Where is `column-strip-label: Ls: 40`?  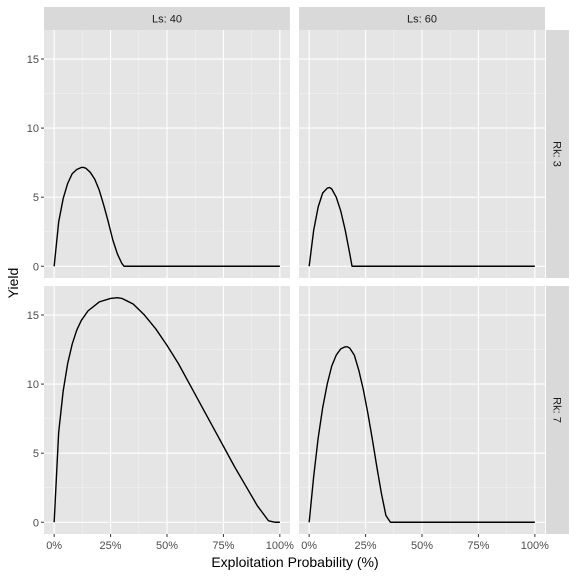 column-strip-label: Ls: 40 is located at coordinates (167, 20).